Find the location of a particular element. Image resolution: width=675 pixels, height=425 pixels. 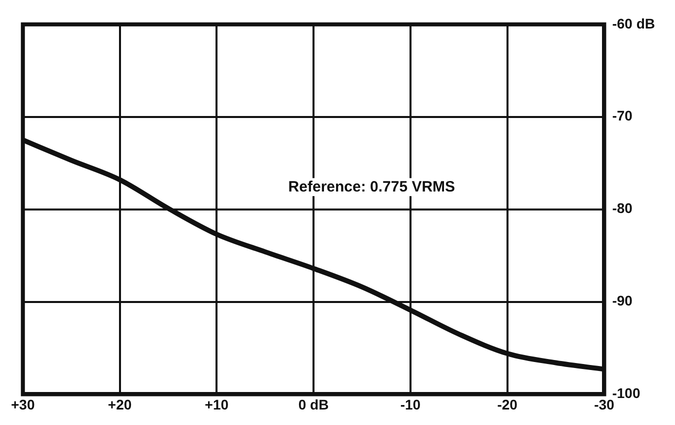

x-tick-label: +30 is located at coordinates (23, 404).